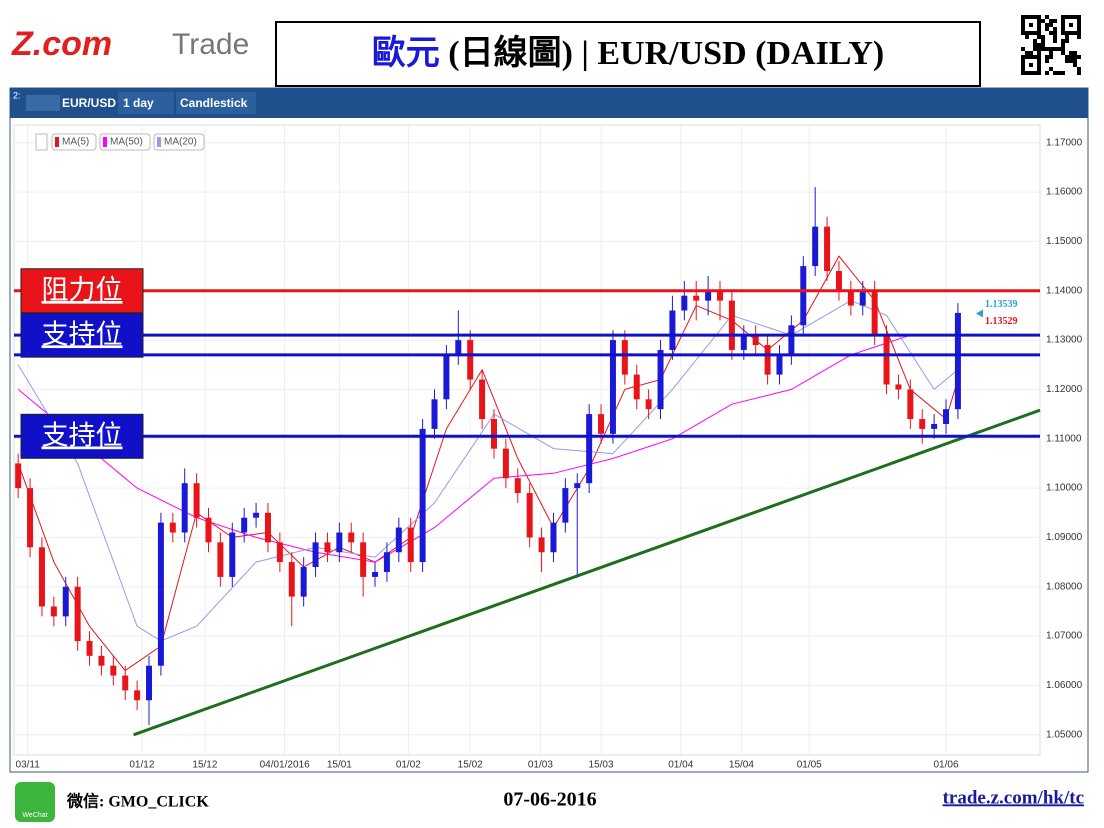  Describe the element at coordinates (1064, 636) in the screenshot. I see `y-tick-label: 1.07000` at that location.